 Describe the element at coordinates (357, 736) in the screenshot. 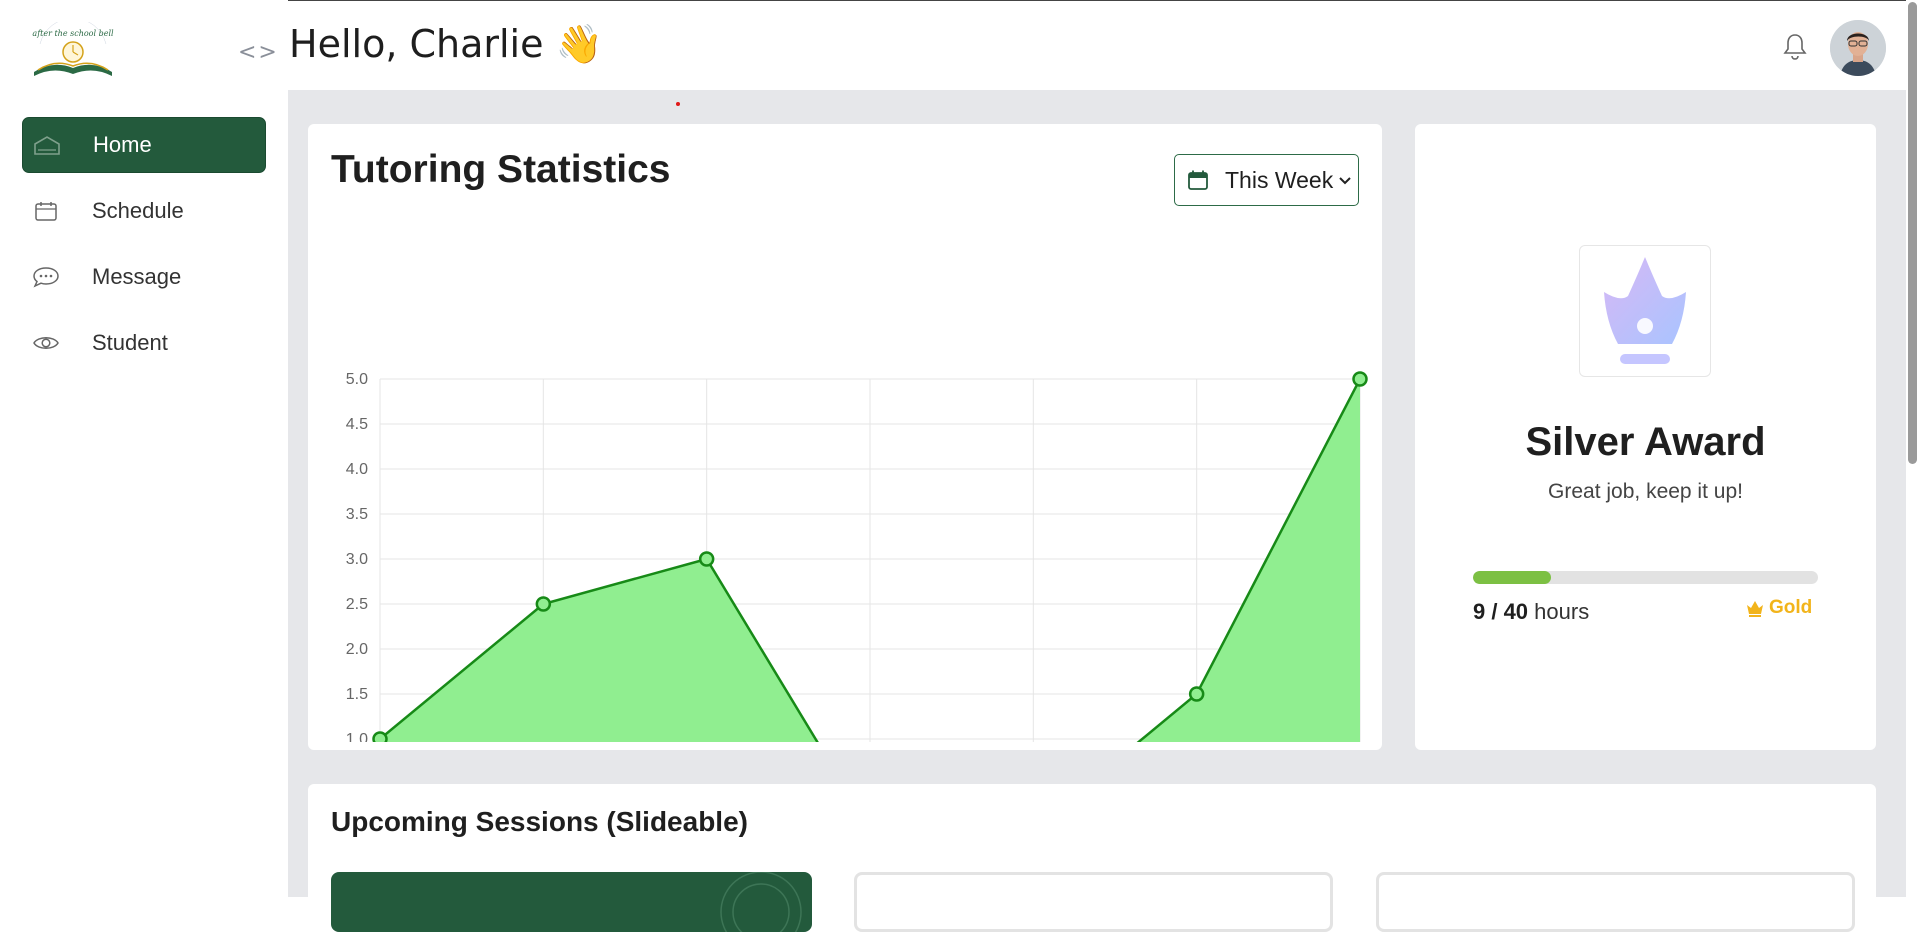

I see `y-tick-label: 1.0` at that location.